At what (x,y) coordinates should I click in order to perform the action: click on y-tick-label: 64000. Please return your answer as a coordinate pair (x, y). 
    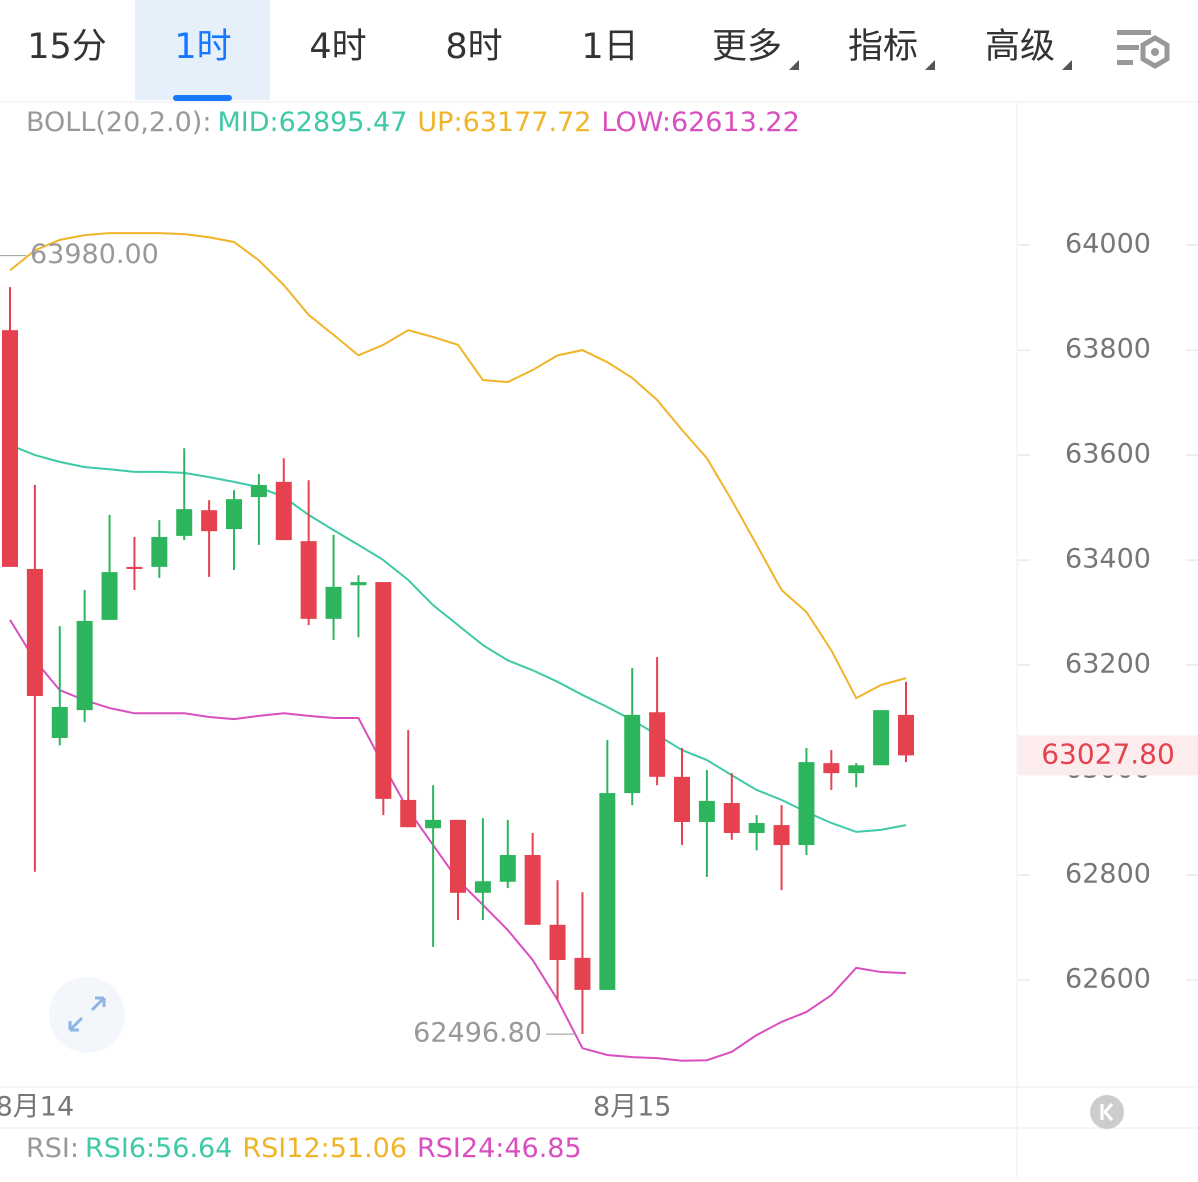
    Looking at the image, I should click on (1108, 244).